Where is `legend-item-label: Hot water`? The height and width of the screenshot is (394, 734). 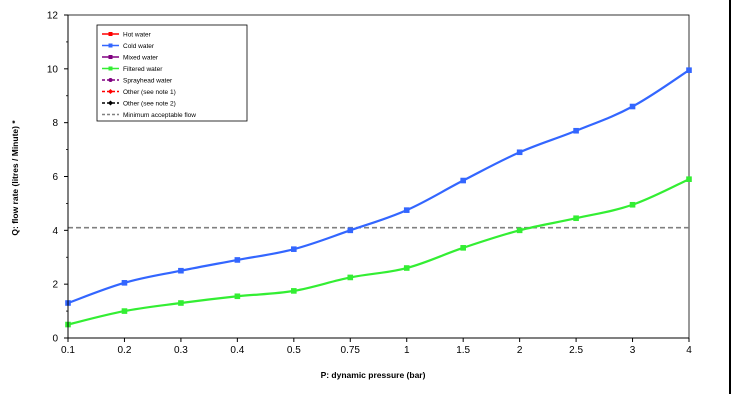 legend-item-label: Hot water is located at coordinates (137, 34).